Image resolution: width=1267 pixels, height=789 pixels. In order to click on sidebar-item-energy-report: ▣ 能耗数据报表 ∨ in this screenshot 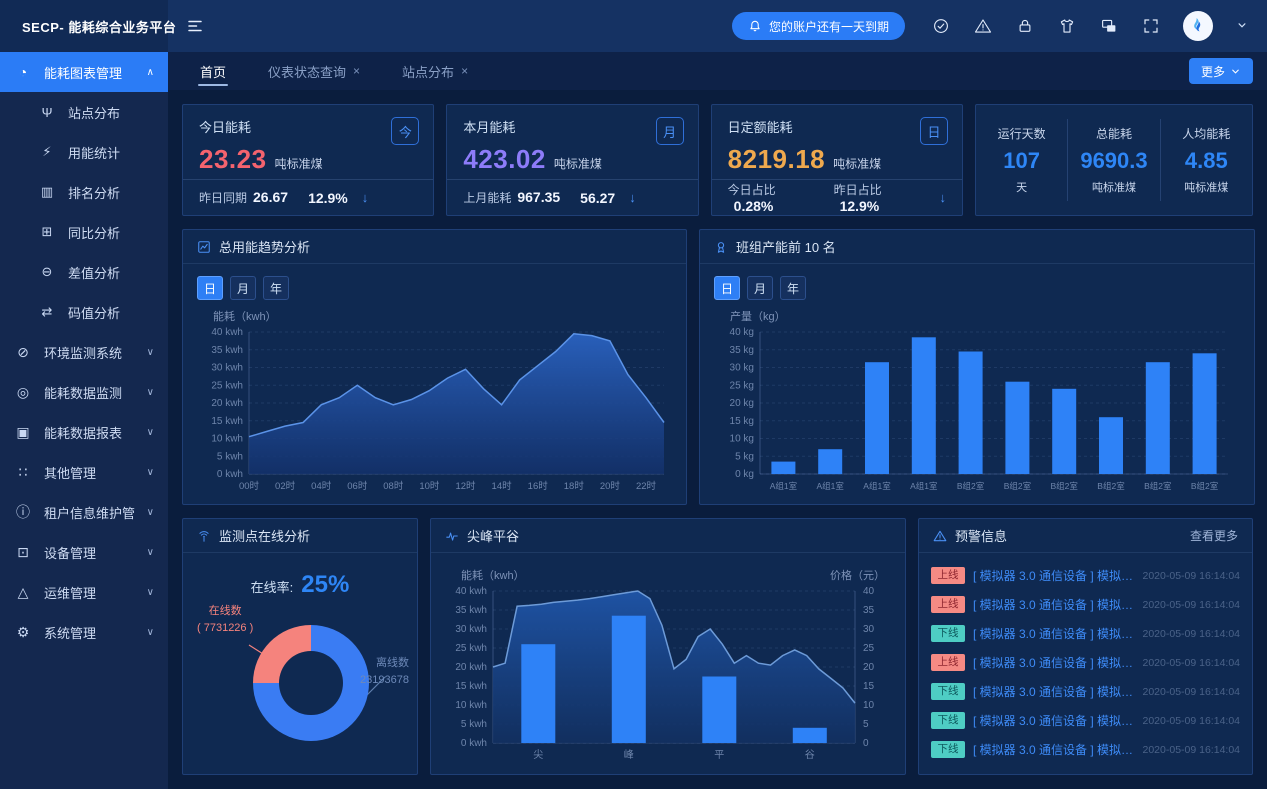, I will do `click(84, 432)`.